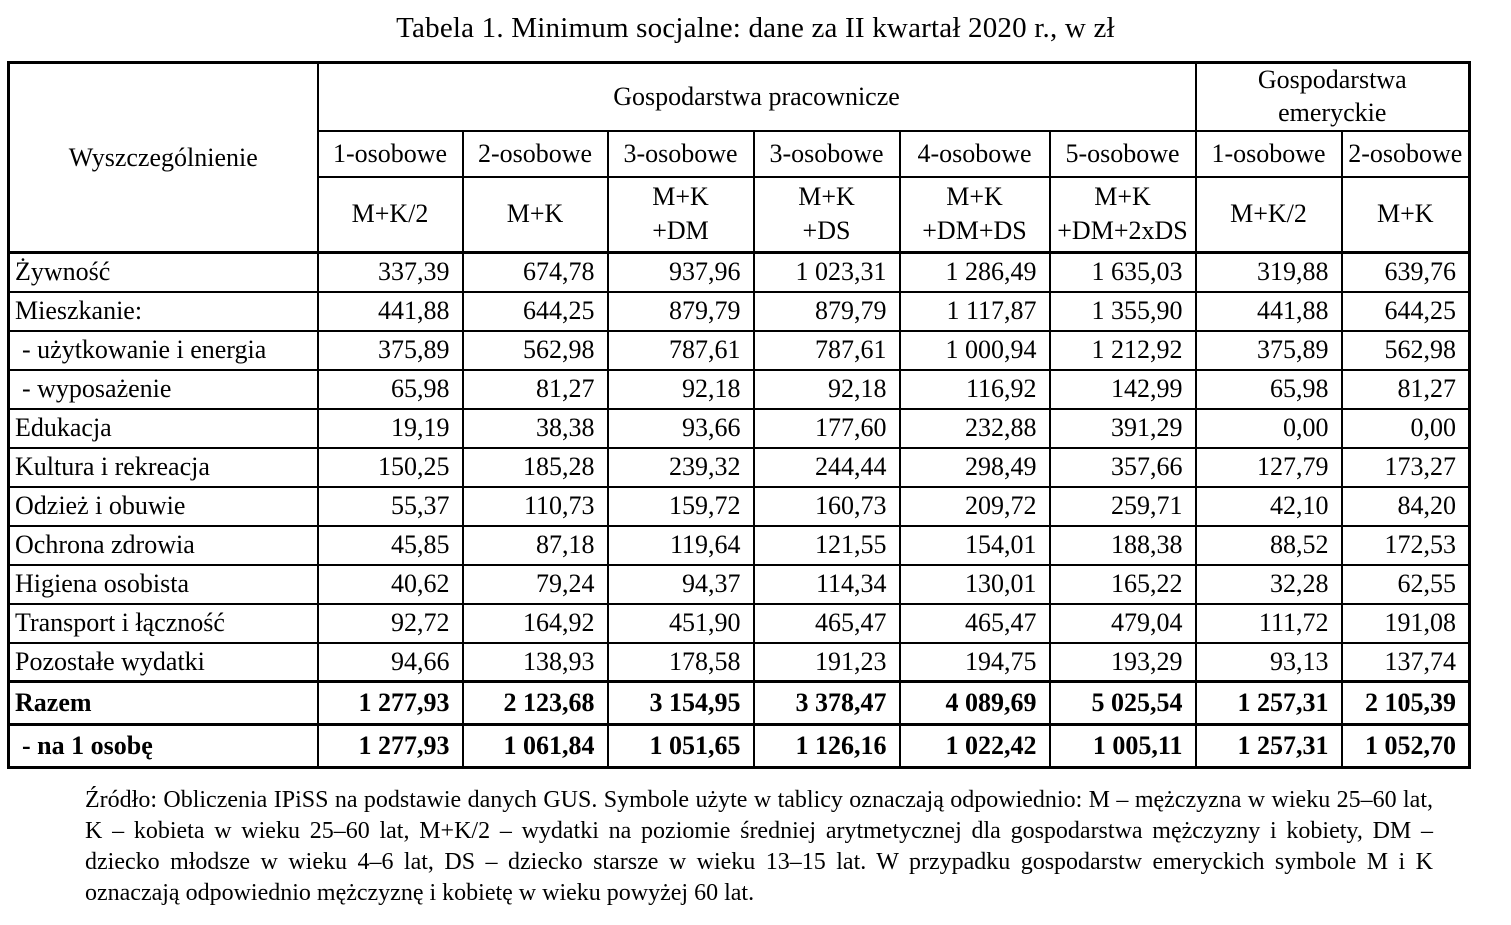 The width and height of the screenshot is (1511, 925). Describe the element at coordinates (163, 350) in the screenshot. I see `row-label-cell: - użytkowanie i energia` at that location.